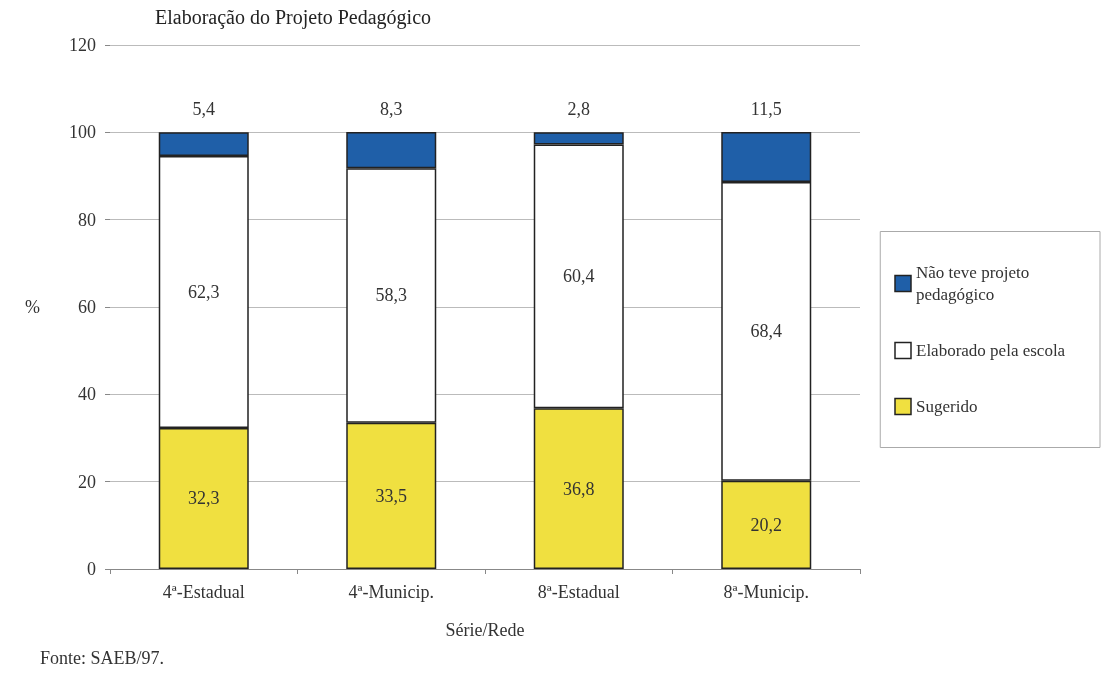  Describe the element at coordinates (485, 630) in the screenshot. I see `x-axis-title: Série/Rede` at that location.